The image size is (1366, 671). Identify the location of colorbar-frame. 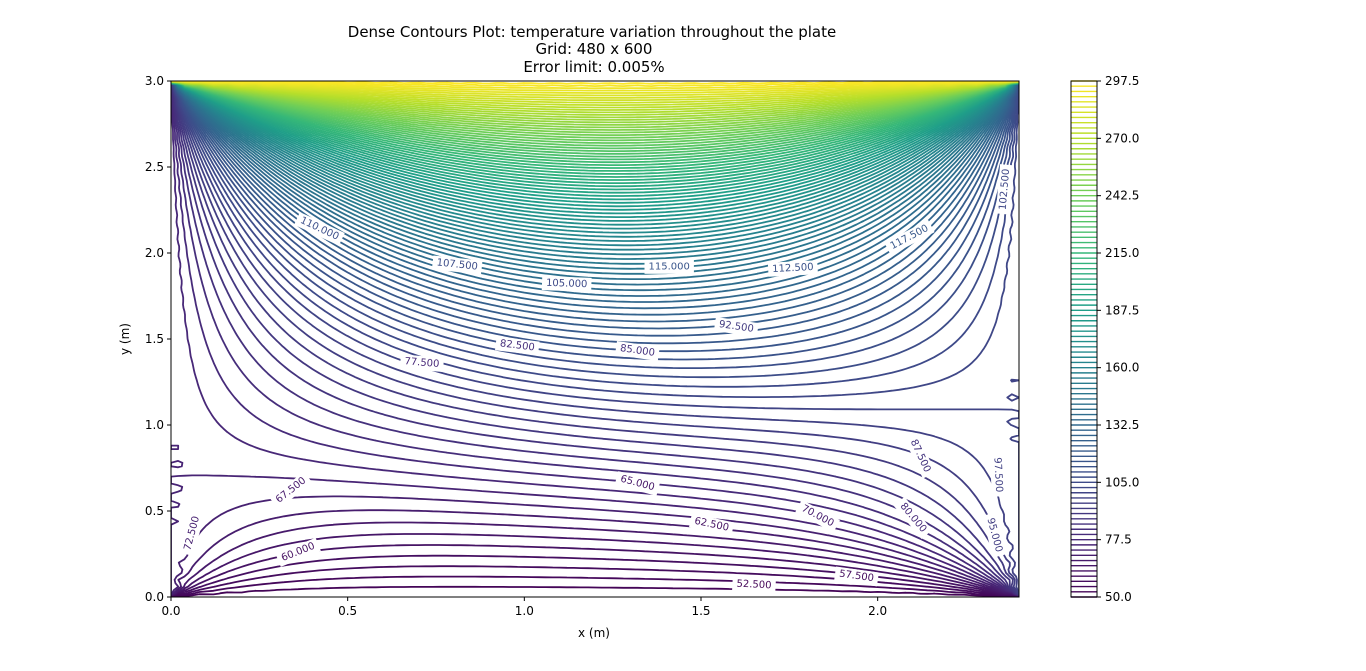
(1084, 339).